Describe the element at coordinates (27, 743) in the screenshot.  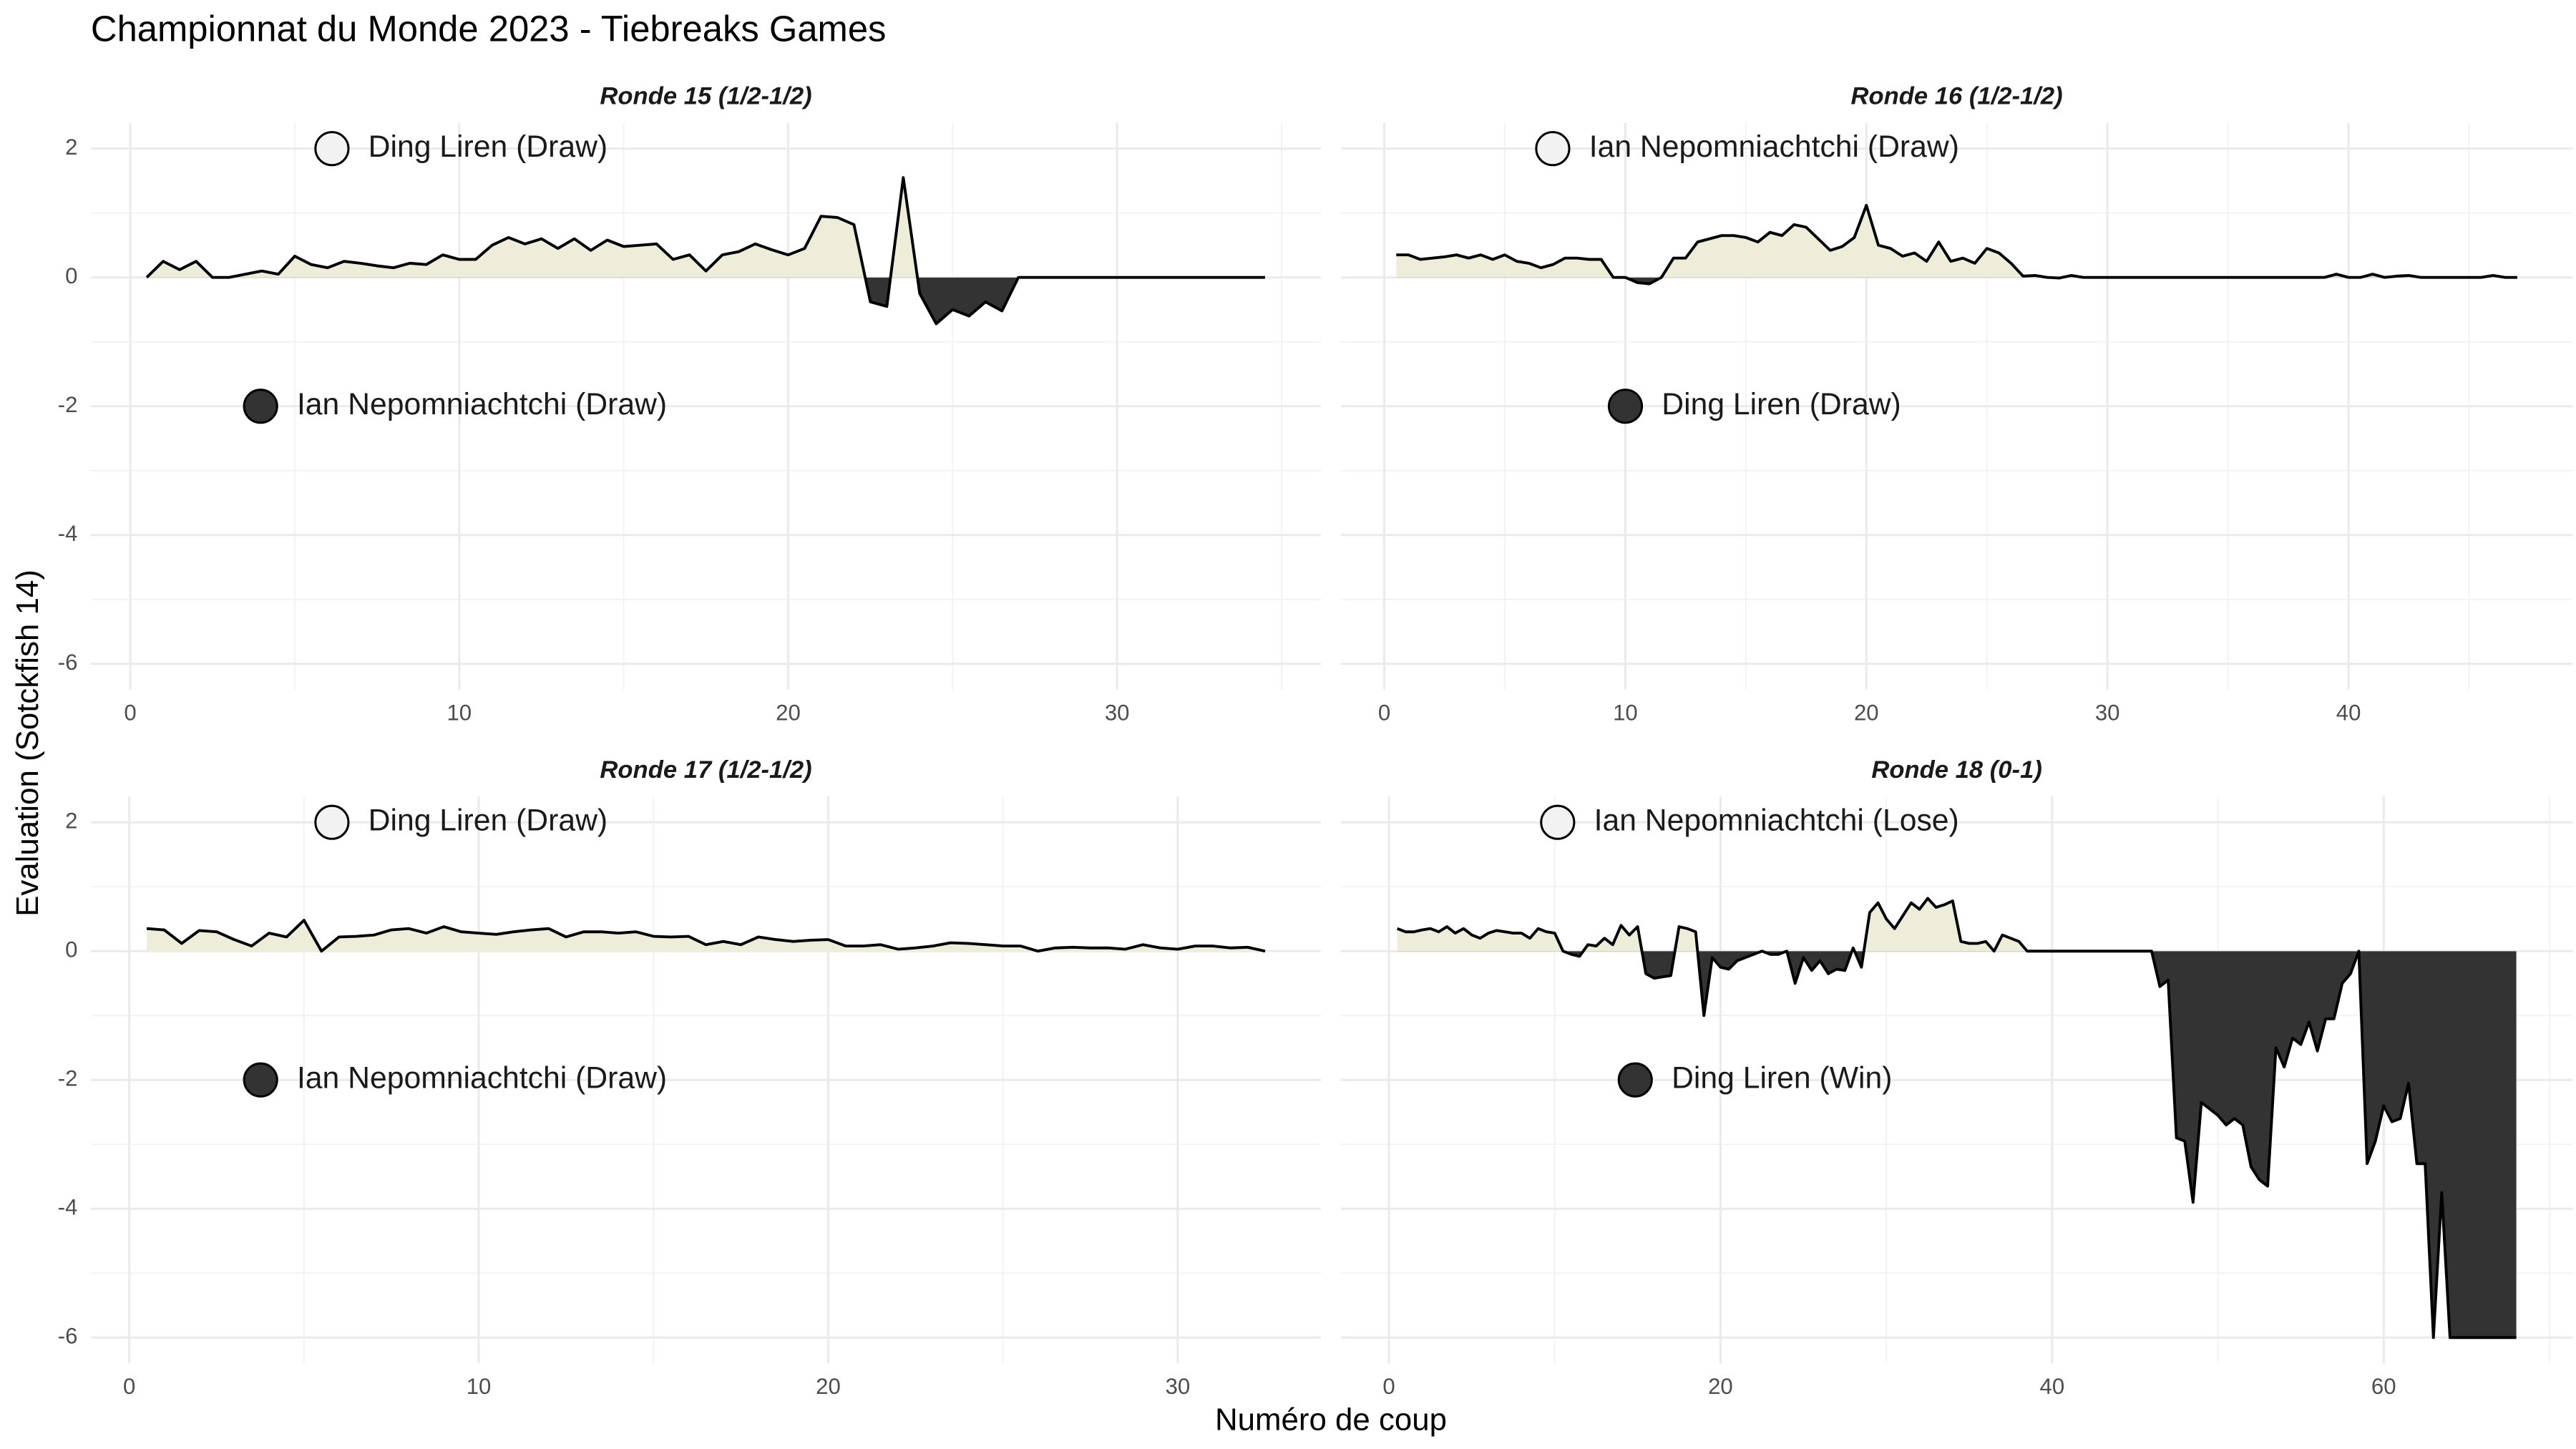
I see `y-axis-title: Evaluation (Sotckfish 14)` at that location.